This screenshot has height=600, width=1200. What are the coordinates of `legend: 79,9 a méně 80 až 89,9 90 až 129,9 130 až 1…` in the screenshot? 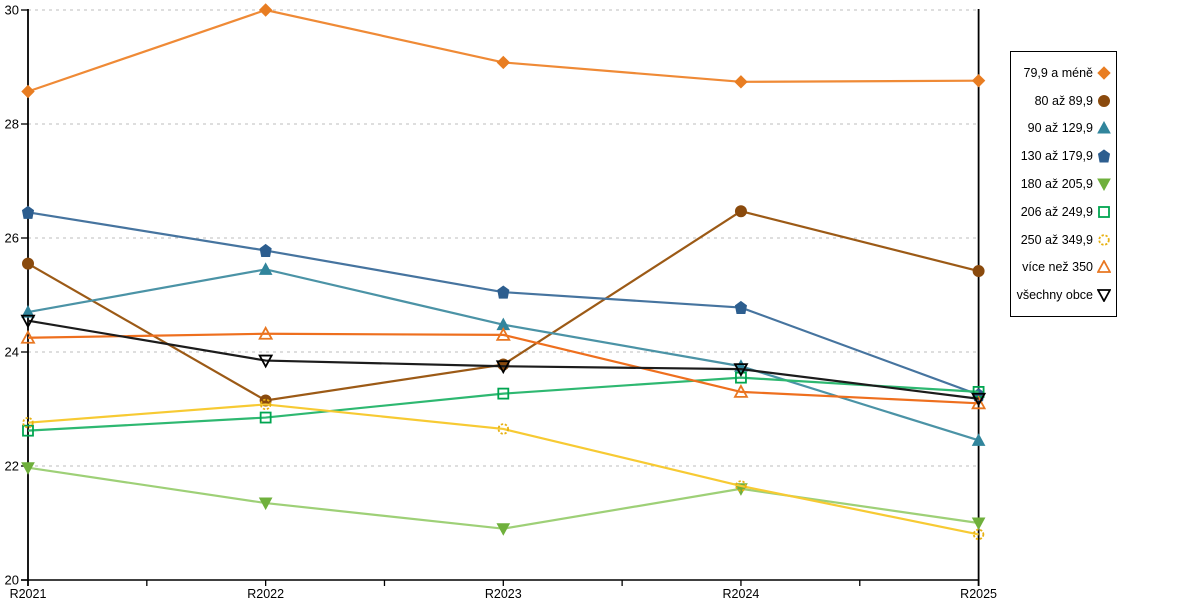 It's located at (1063, 184).